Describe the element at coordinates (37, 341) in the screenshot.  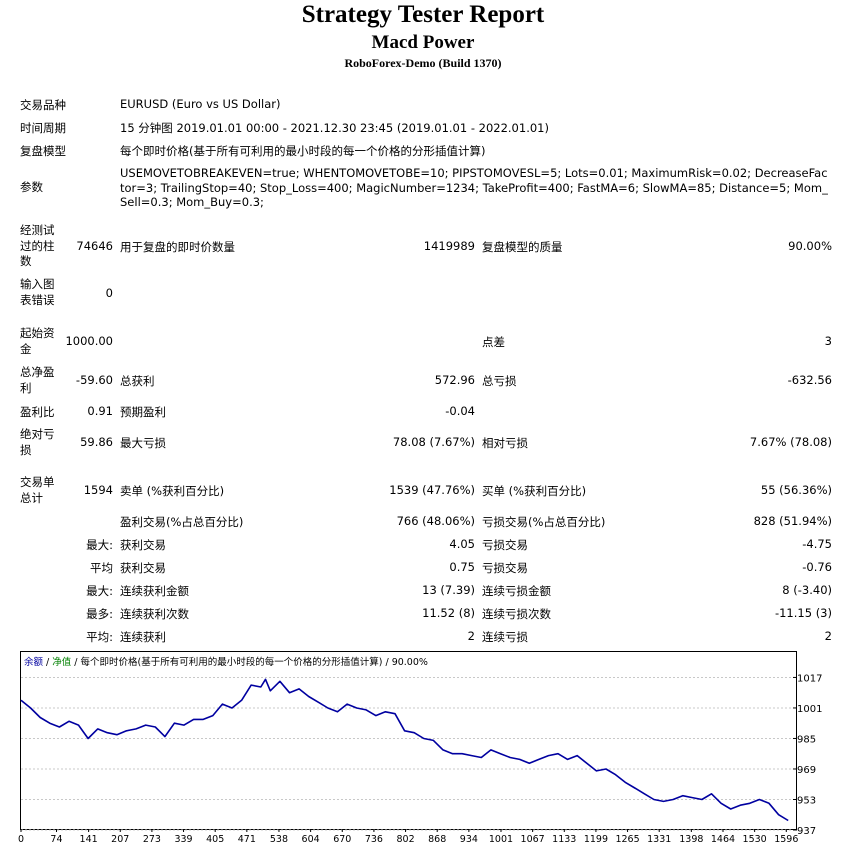
I see `deposit-label: 起始资金` at that location.